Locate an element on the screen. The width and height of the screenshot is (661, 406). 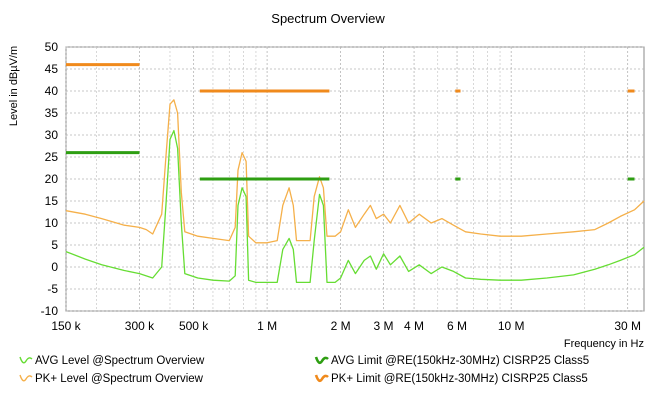
legend-item-pk-level: PK+ Level @Spectrum Overview is located at coordinates (111, 379).